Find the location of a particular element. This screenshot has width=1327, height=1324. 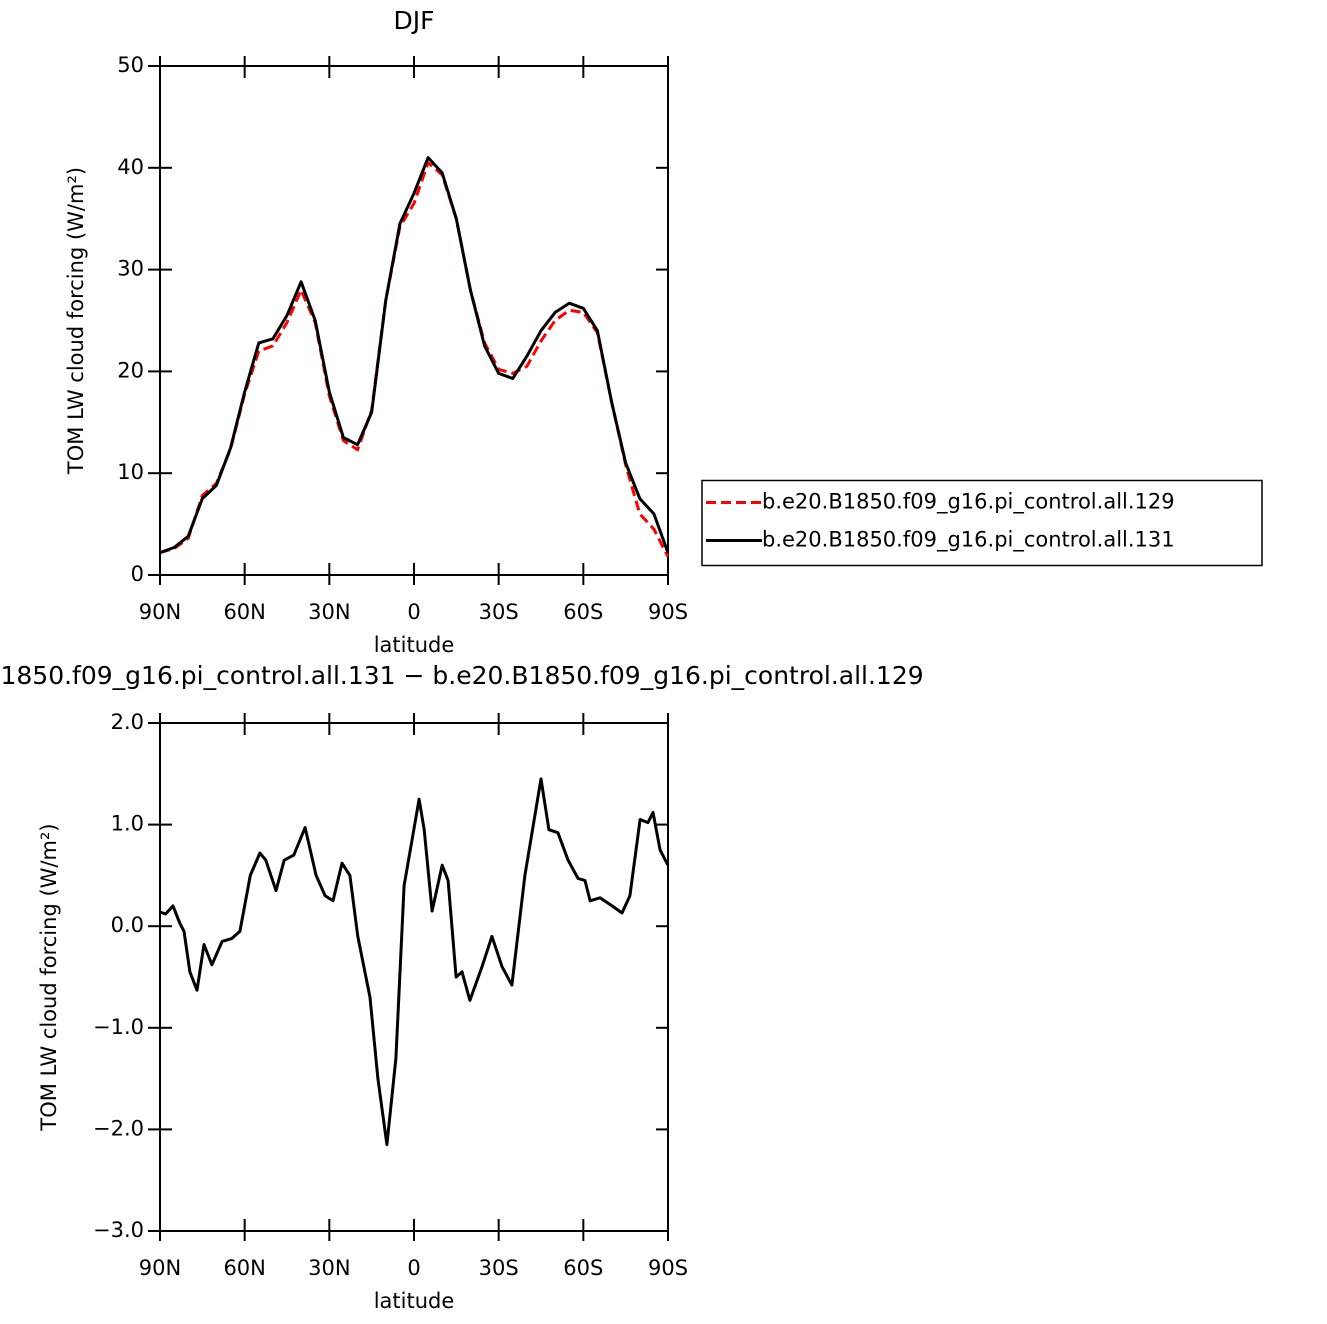

y-tick-label: 10 is located at coordinates (130, 472).